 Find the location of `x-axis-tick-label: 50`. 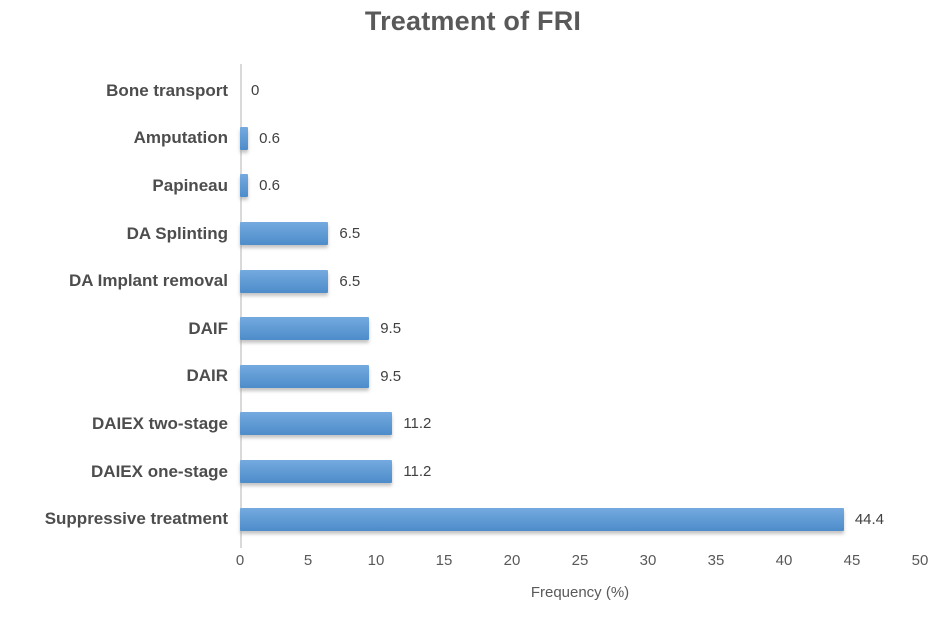

x-axis-tick-label: 50 is located at coordinates (920, 560).